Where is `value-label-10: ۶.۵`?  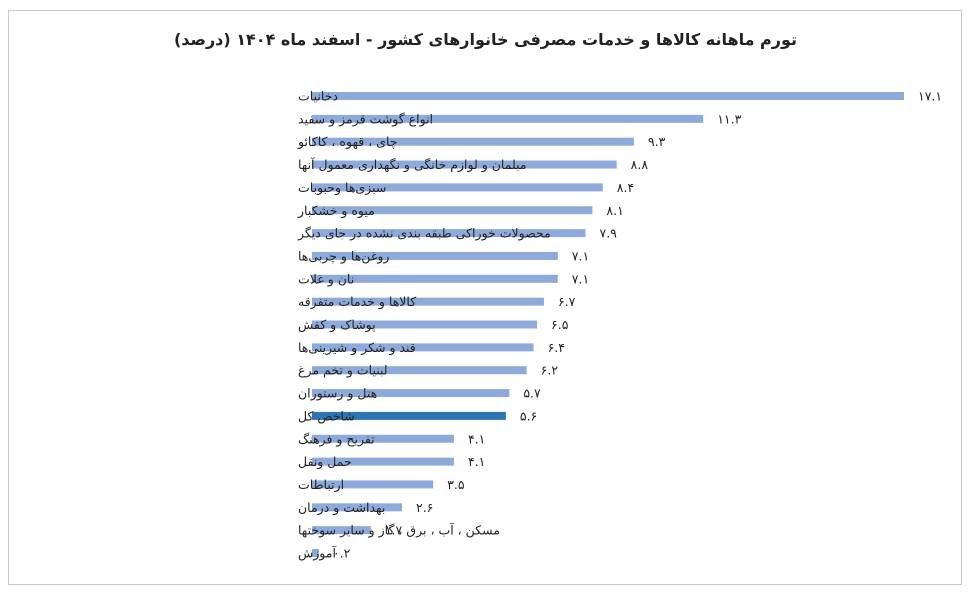
value-label-10: ۶.۵ is located at coordinates (560, 324).